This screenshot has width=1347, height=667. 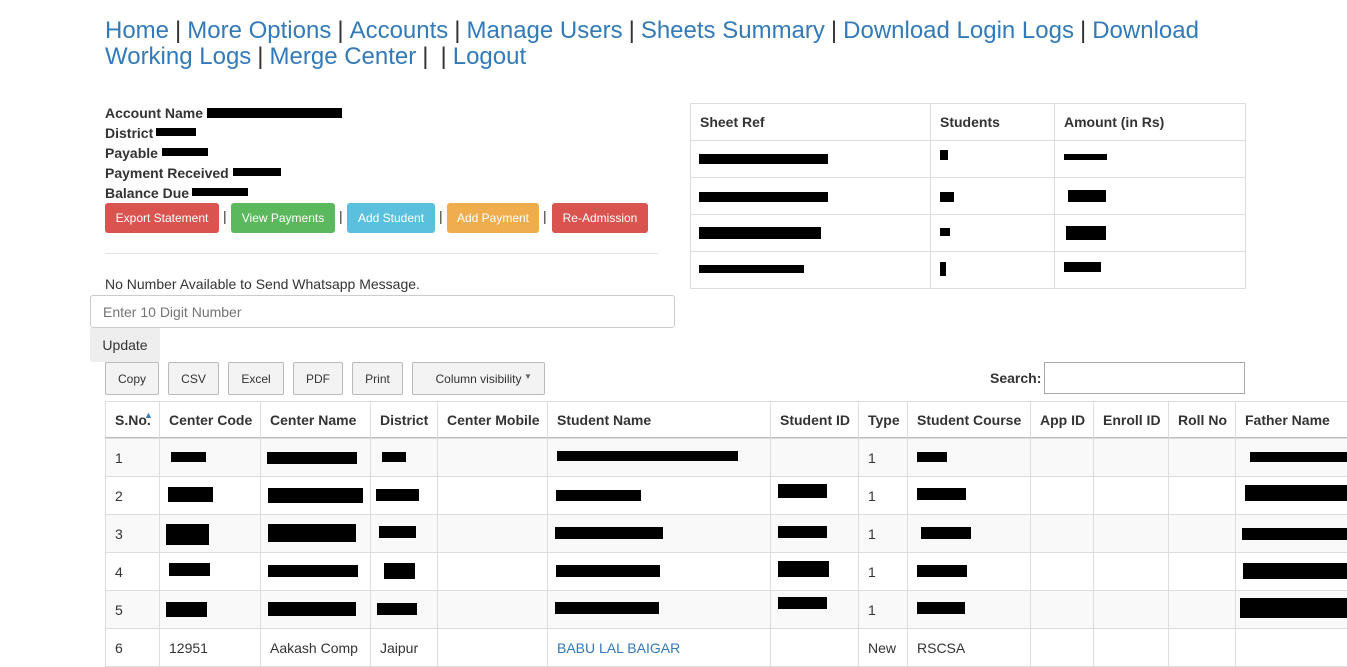 What do you see at coordinates (732, 30) in the screenshot?
I see `nav-link: Sheets Summary` at bounding box center [732, 30].